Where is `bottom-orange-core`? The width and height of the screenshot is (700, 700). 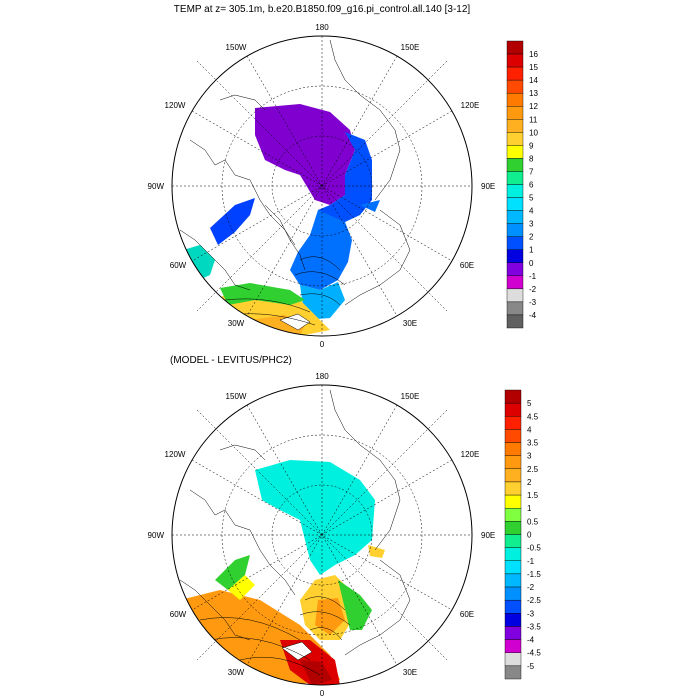 bottom-orange-core is located at coordinates (330, 616).